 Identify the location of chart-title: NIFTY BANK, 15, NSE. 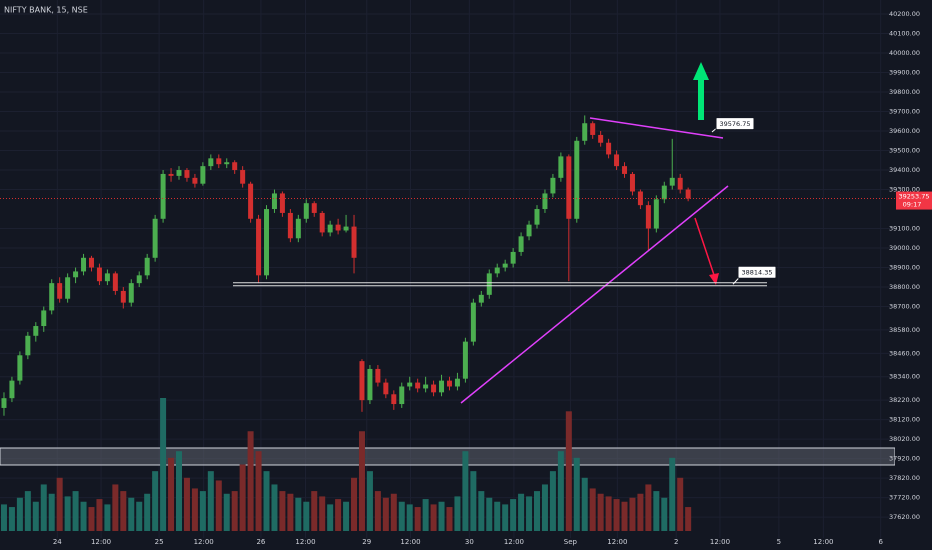
(46, 10).